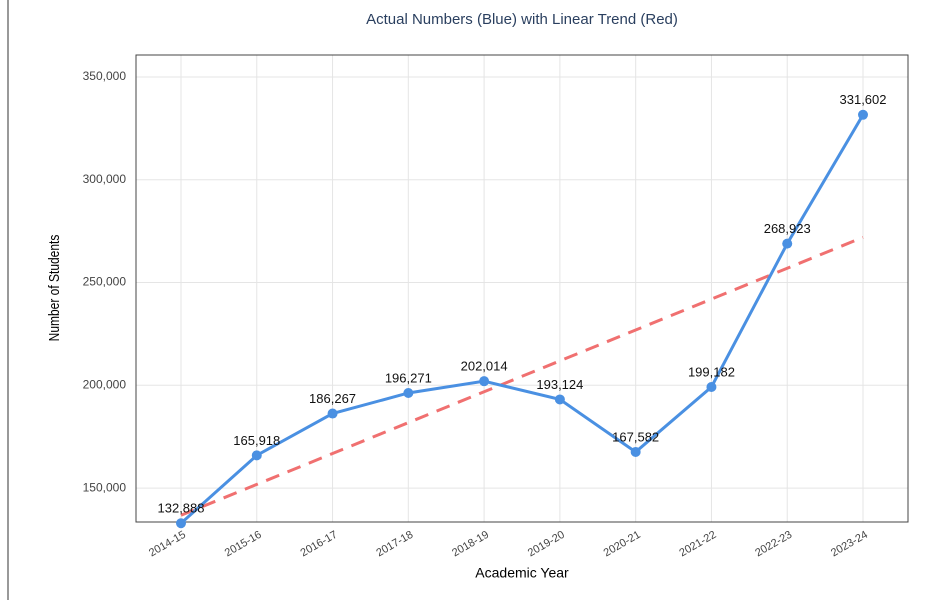 Image resolution: width=933 pixels, height=600 pixels. I want to click on x-axis-label: Academic Year, so click(522, 573).